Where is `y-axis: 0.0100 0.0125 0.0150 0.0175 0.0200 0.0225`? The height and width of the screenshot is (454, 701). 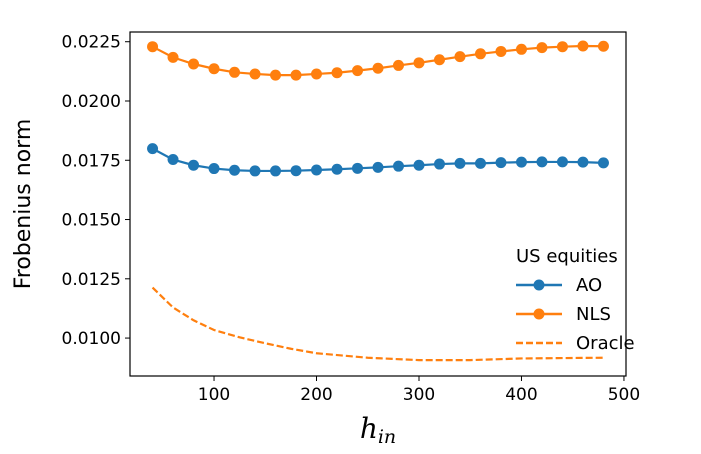
y-axis: 0.0100 0.0125 0.0150 0.0175 0.0200 0.0225 is located at coordinates (96, 191).